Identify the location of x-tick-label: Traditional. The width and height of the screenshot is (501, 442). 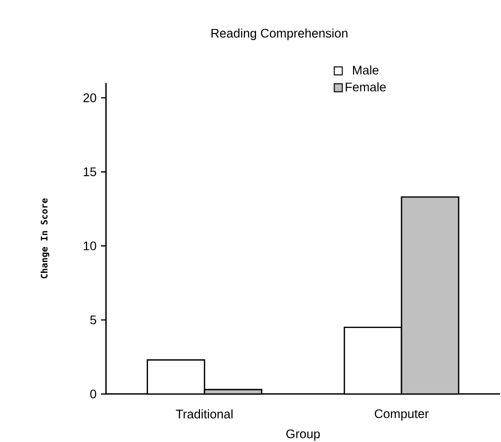
(204, 413).